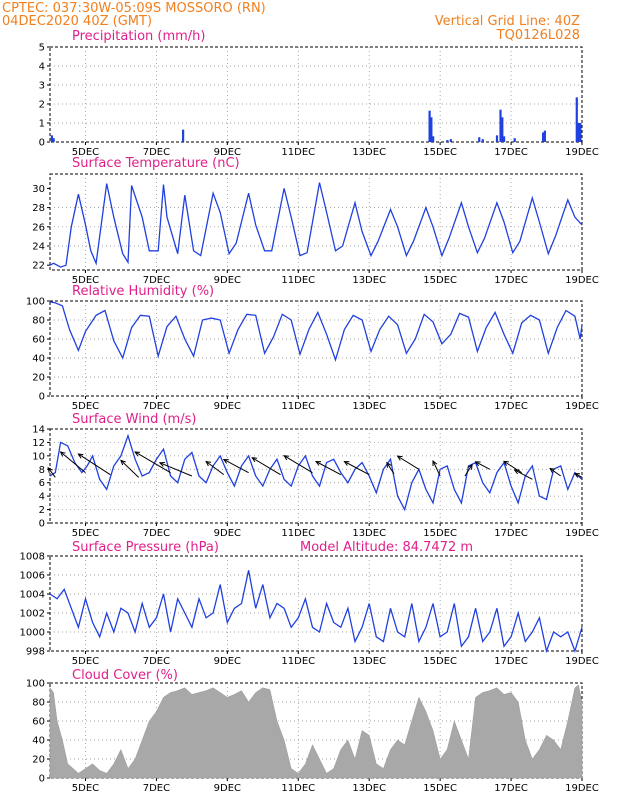 Image resolution: width=618 pixels, height=800 pixels. I want to click on rh-series-line, so click(316, 332).